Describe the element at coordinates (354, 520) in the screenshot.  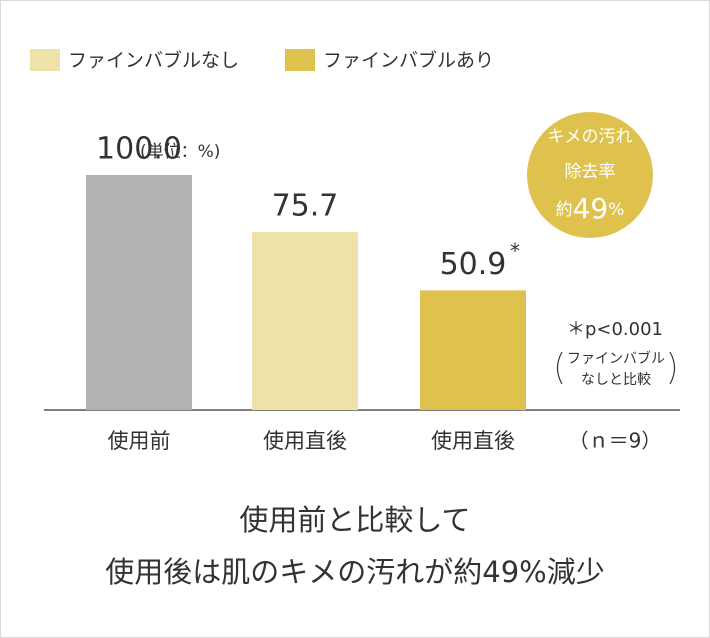
I see `caption: 使用前と比較して` at that location.